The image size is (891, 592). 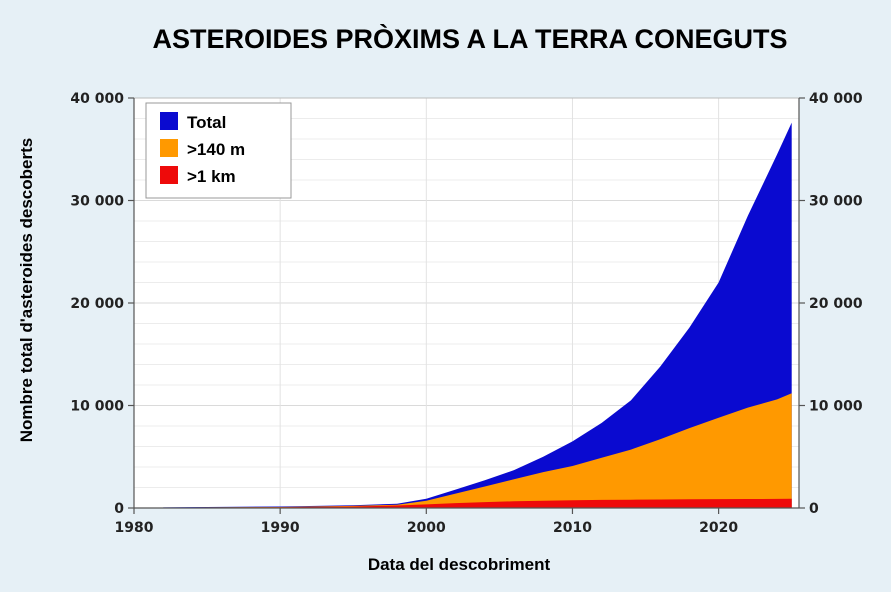 I want to click on y-tick-label-right: 0, so click(x=814, y=509).